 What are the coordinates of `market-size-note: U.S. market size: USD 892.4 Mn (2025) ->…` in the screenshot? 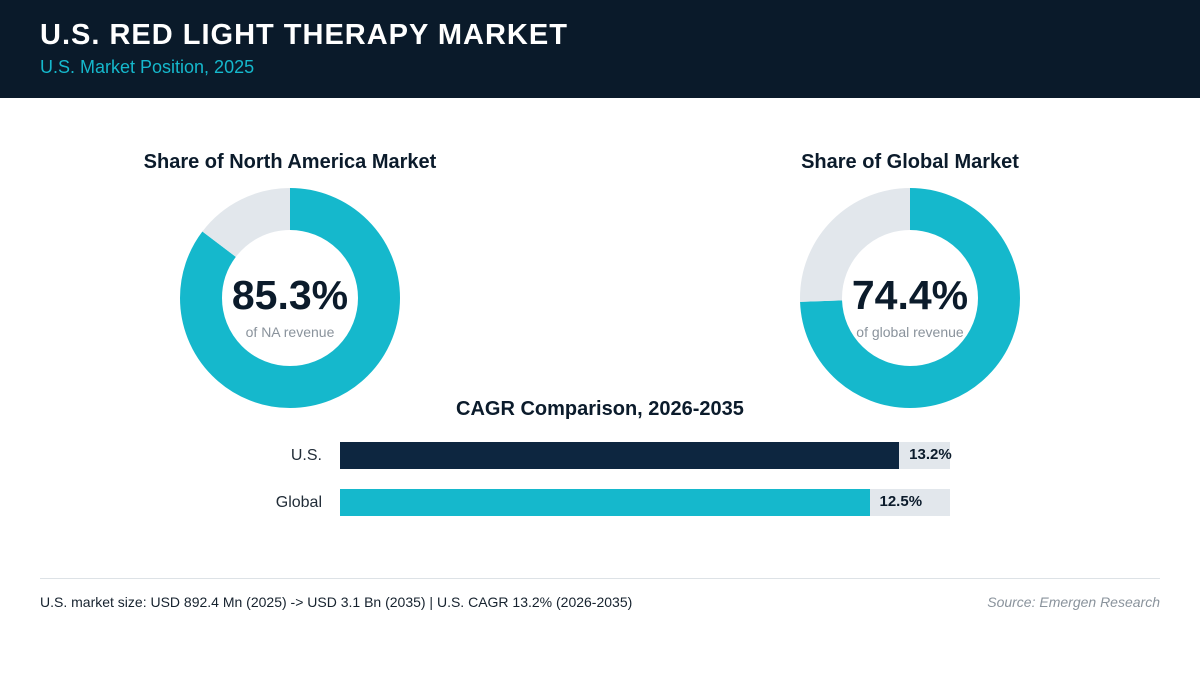 It's located at (336, 602).